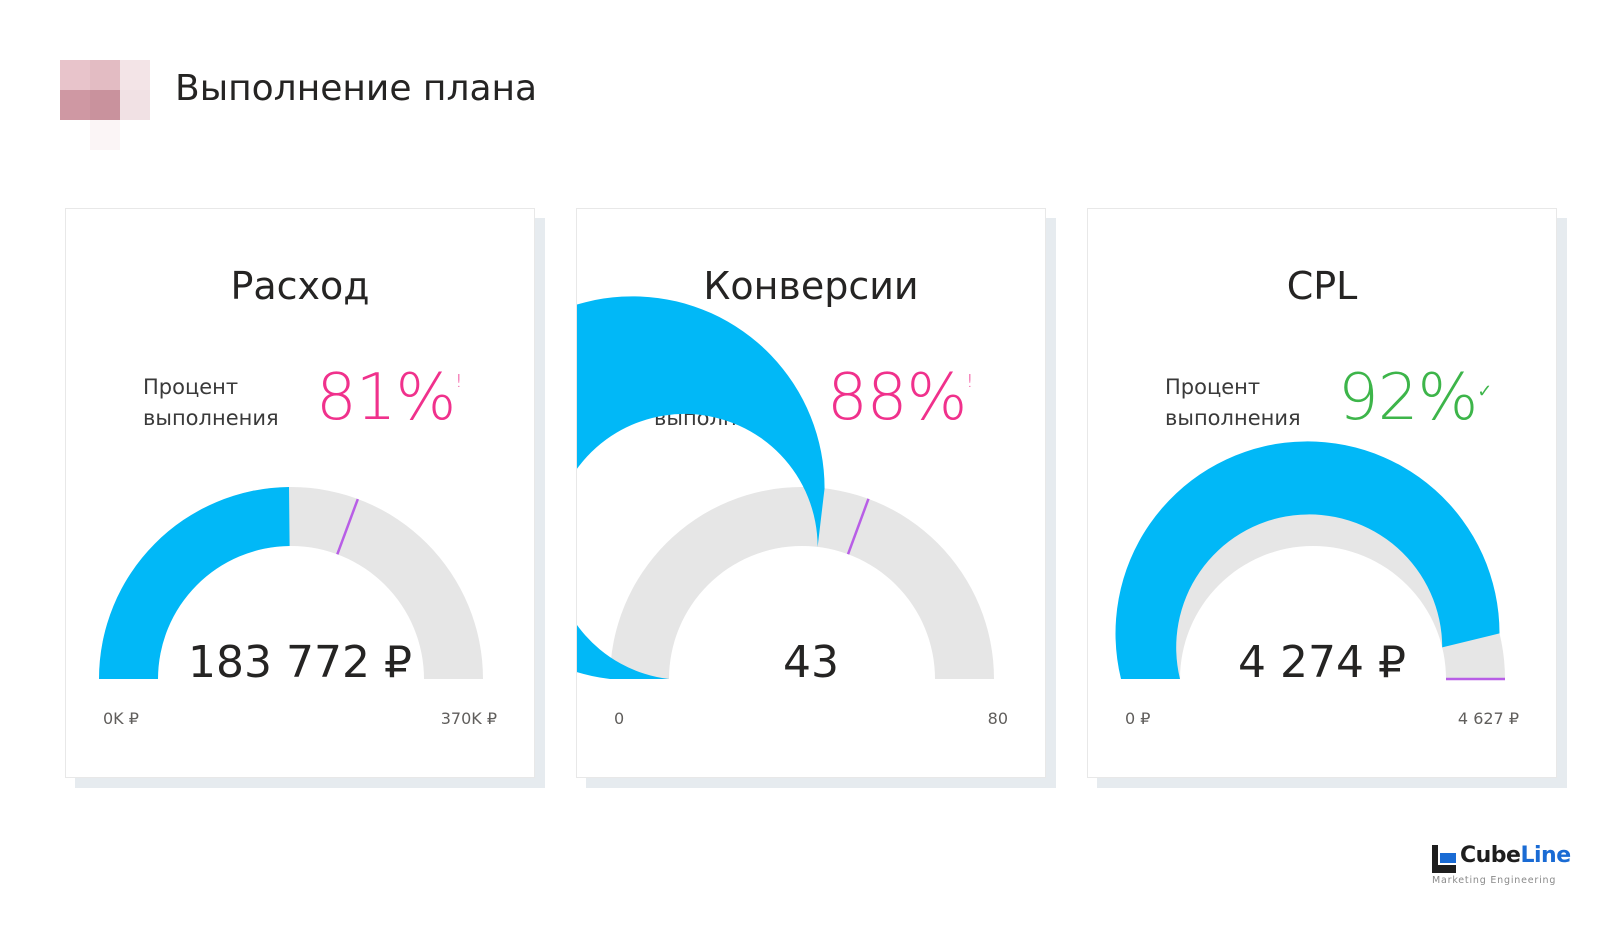 Image resolution: width=1615 pixels, height=927 pixels. What do you see at coordinates (300, 662) in the screenshot?
I see `gauge-value: 183 772 ₽` at bounding box center [300, 662].